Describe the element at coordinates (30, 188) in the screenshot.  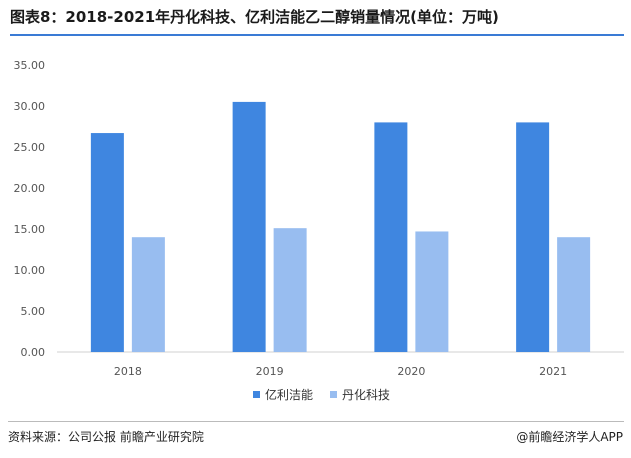
I see `y-tick-label: 20.00` at that location.